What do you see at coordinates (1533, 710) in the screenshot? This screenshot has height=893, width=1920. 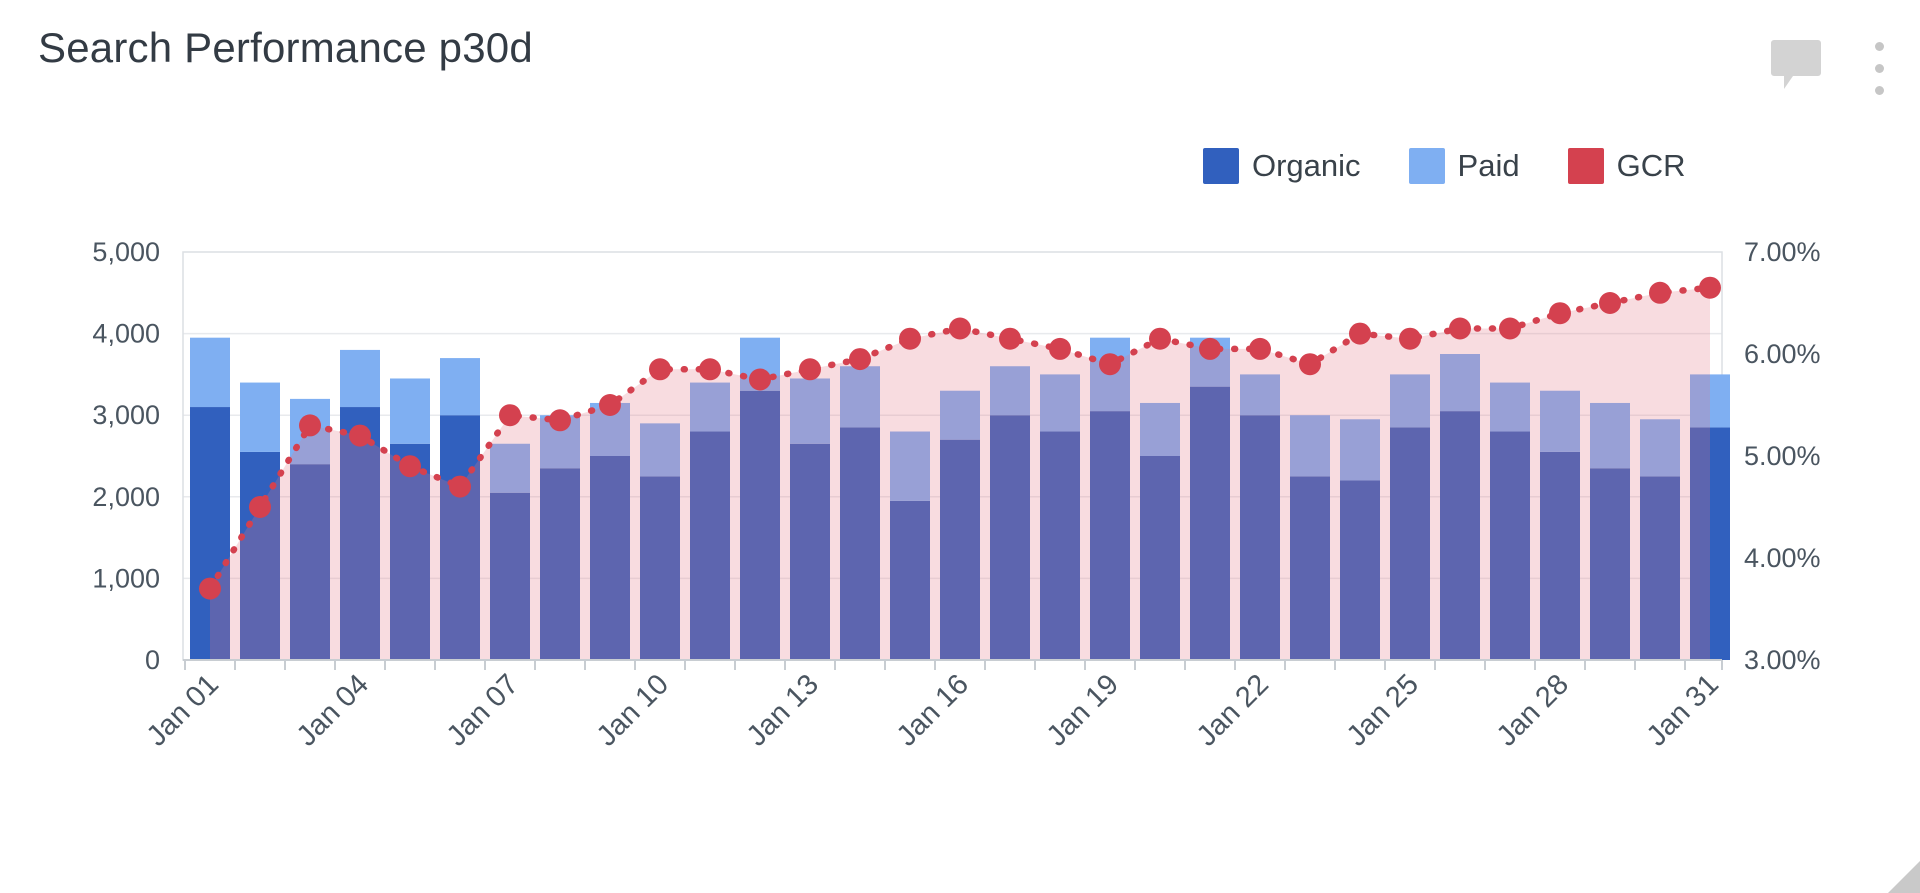 I see `svg-text: Jan 28` at bounding box center [1533, 710].